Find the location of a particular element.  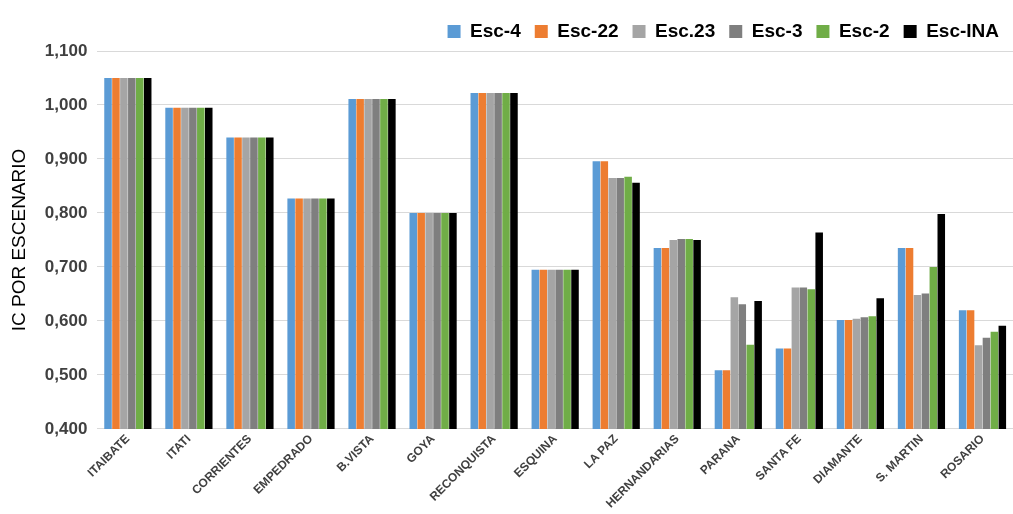

legend-label: Esc-INA is located at coordinates (963, 30).